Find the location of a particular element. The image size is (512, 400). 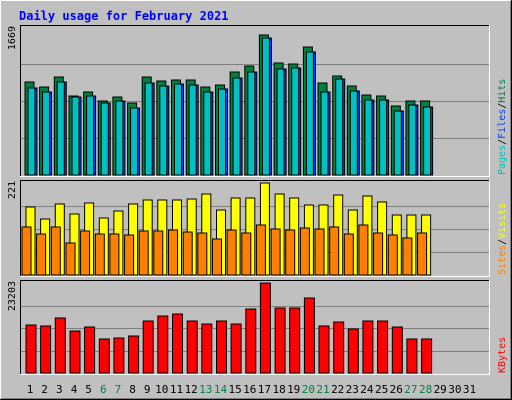

x-tick-label-day-10: 10 is located at coordinates (161, 389).